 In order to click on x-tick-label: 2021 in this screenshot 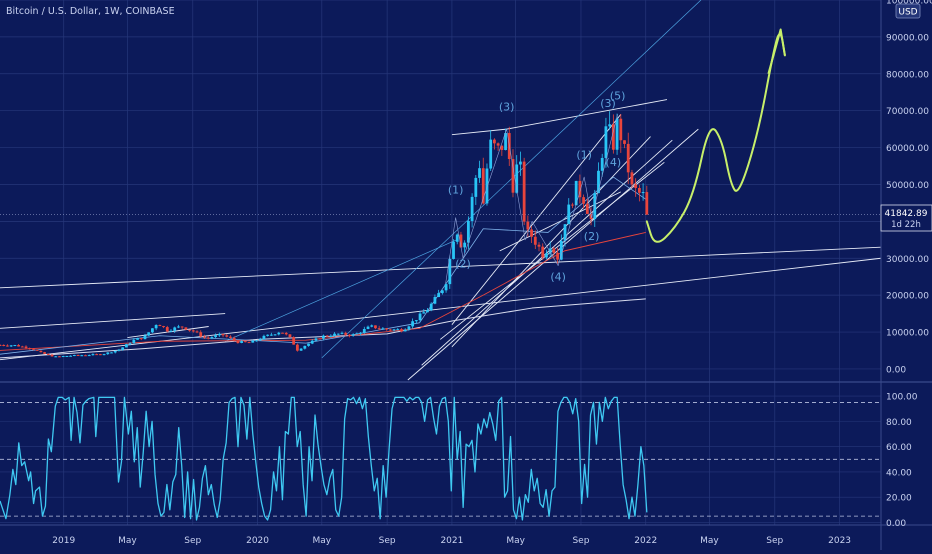, I will do `click(451, 541)`.